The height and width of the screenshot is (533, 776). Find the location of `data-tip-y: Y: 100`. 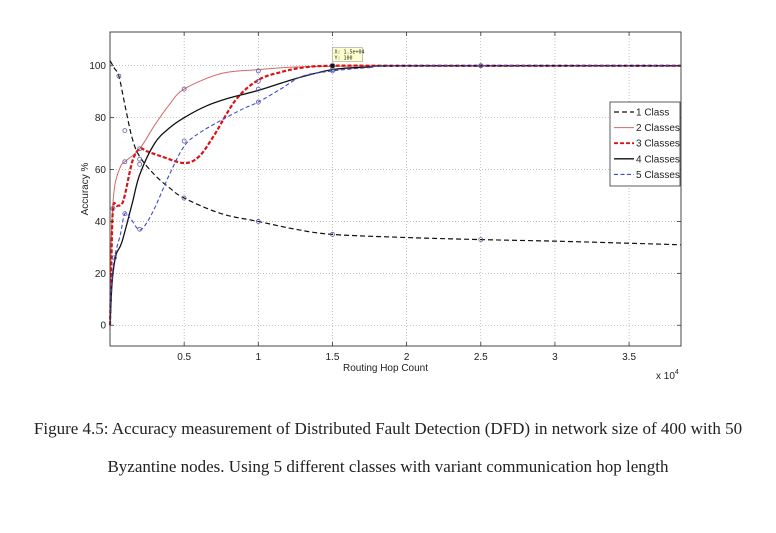

data-tip-y: Y: 100 is located at coordinates (343, 59).